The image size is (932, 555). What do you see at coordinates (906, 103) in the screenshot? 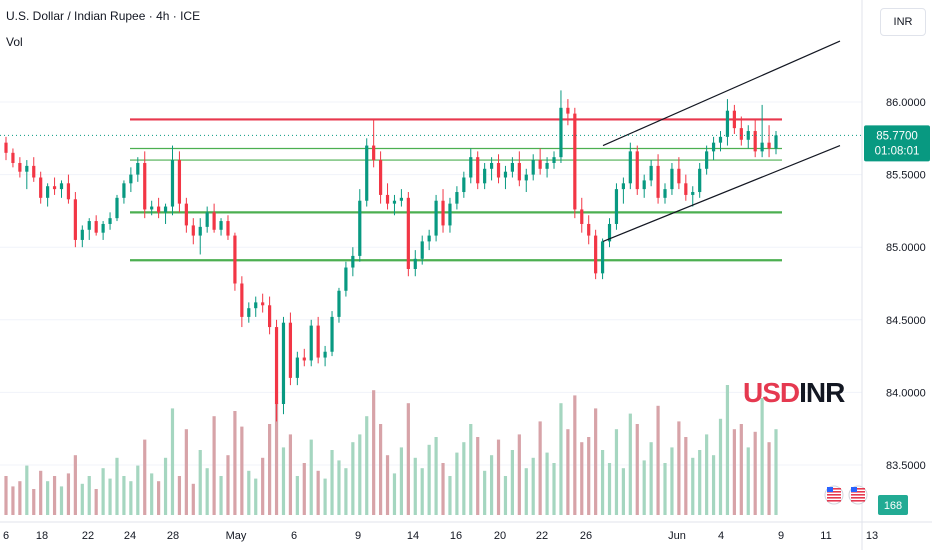
I see `price-tick-label: 86.0000` at bounding box center [906, 103].